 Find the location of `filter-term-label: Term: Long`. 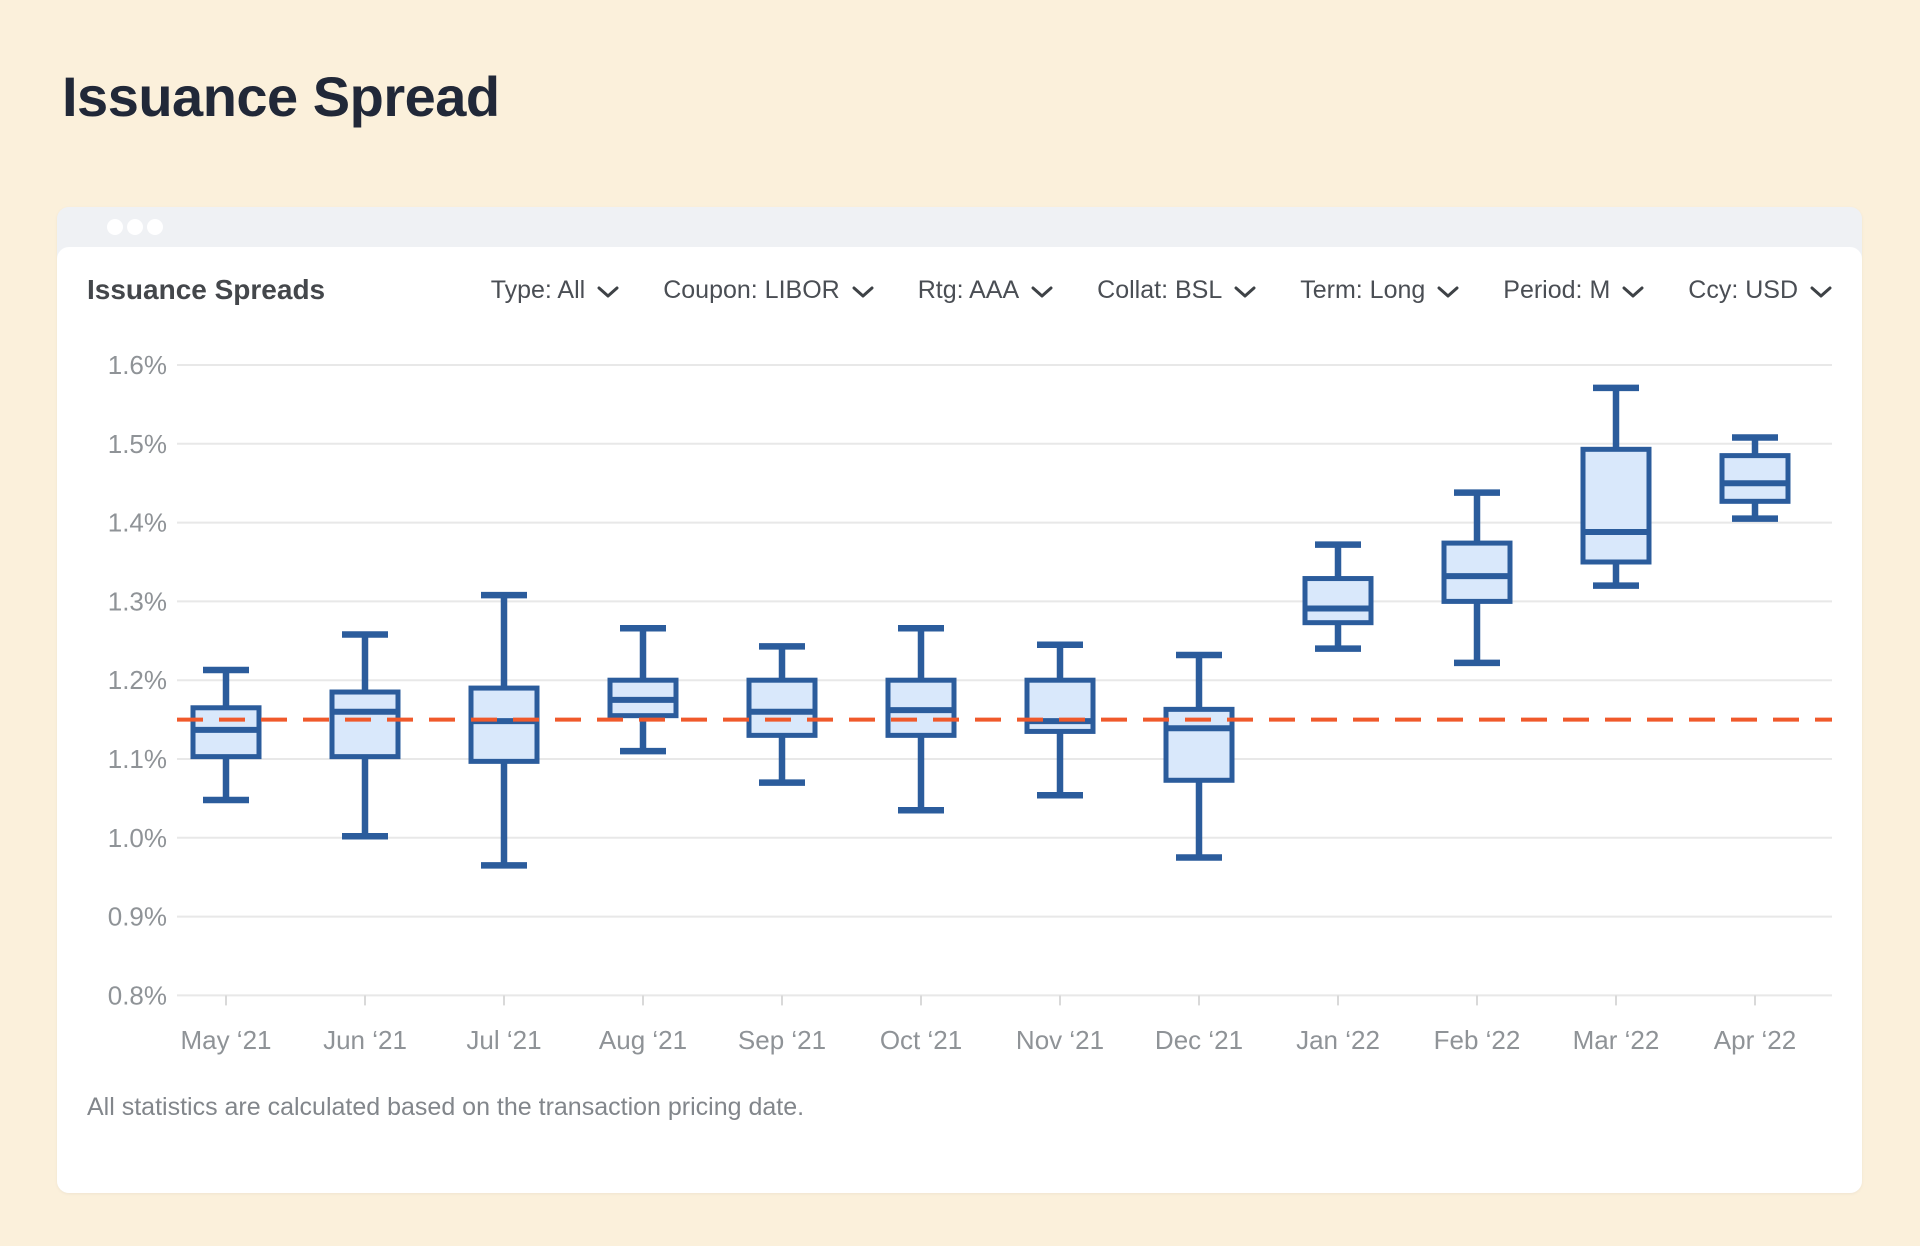

filter-term-label: Term: Long is located at coordinates (1363, 289).